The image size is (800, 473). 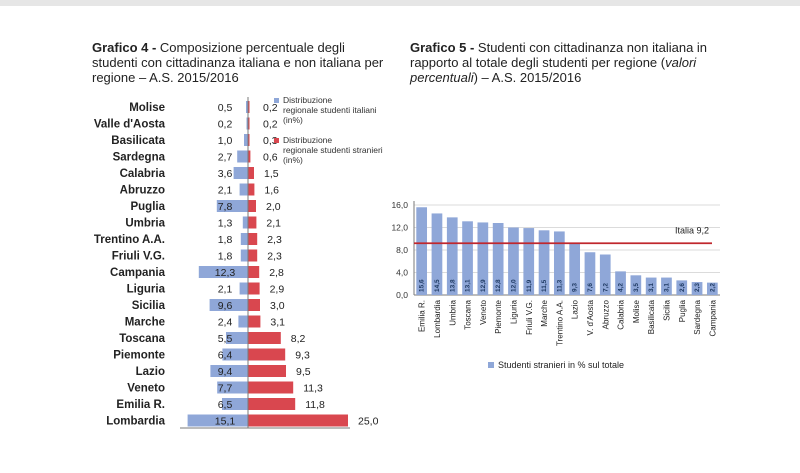 I want to click on category-label: Abruzzo, so click(x=142, y=191).